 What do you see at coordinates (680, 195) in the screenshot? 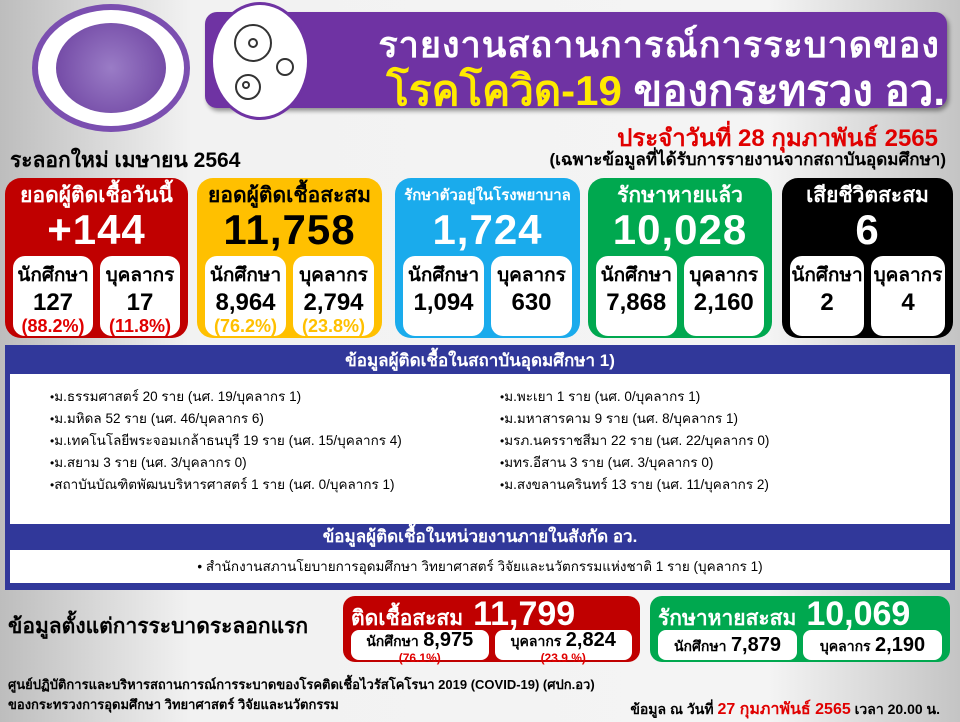
I see `card-title: รักษาหายแล้ว` at bounding box center [680, 195].